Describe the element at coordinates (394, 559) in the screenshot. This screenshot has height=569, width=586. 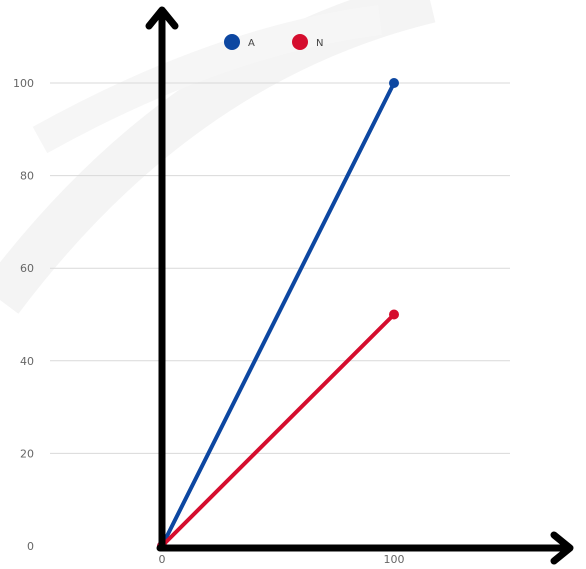
I see `x-tick-label: 100` at that location.